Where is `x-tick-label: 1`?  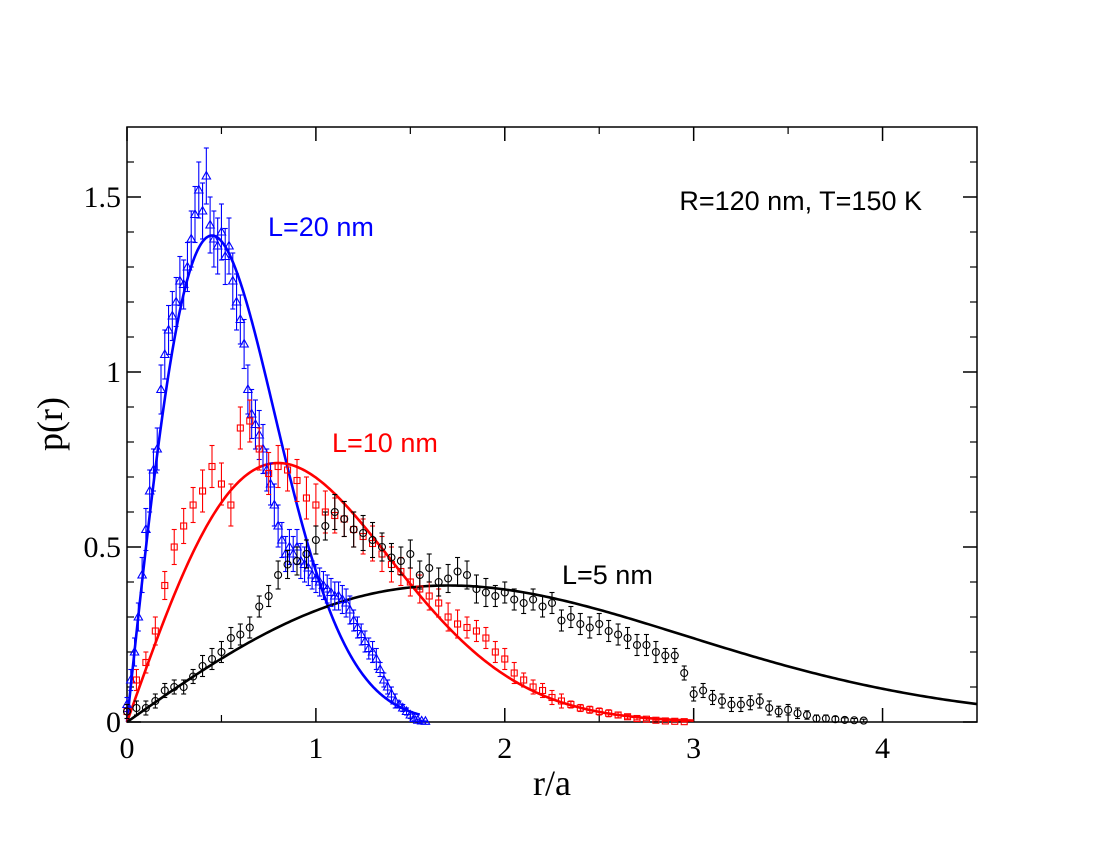
x-tick-label: 1 is located at coordinates (315, 748).